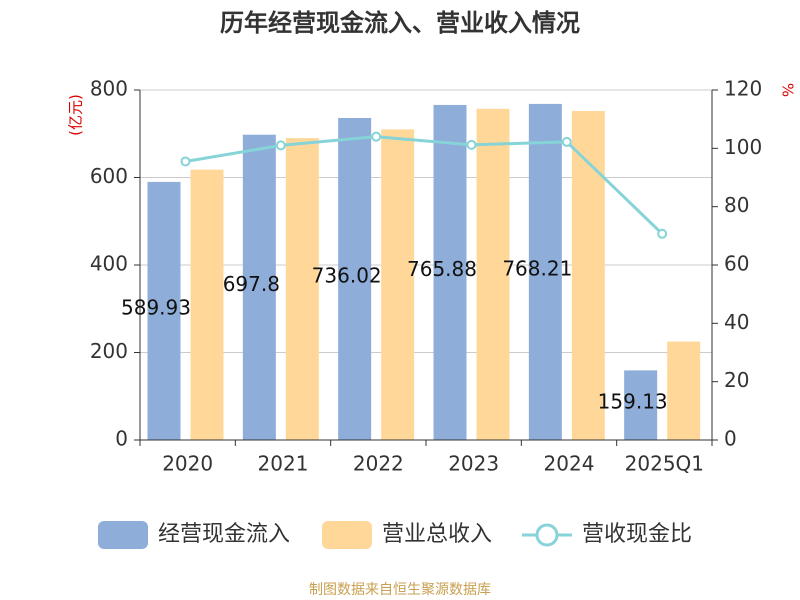 This screenshot has width=800, height=600. Describe the element at coordinates (400, 590) in the screenshot. I see `footer: 制图数据来自恒生聚源数据库` at that location.